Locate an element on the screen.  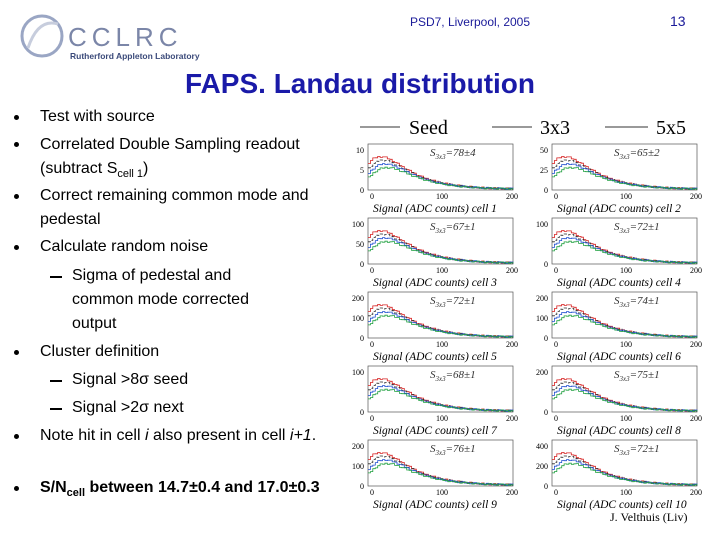
legend-label: 3x3 is located at coordinates (555, 128).